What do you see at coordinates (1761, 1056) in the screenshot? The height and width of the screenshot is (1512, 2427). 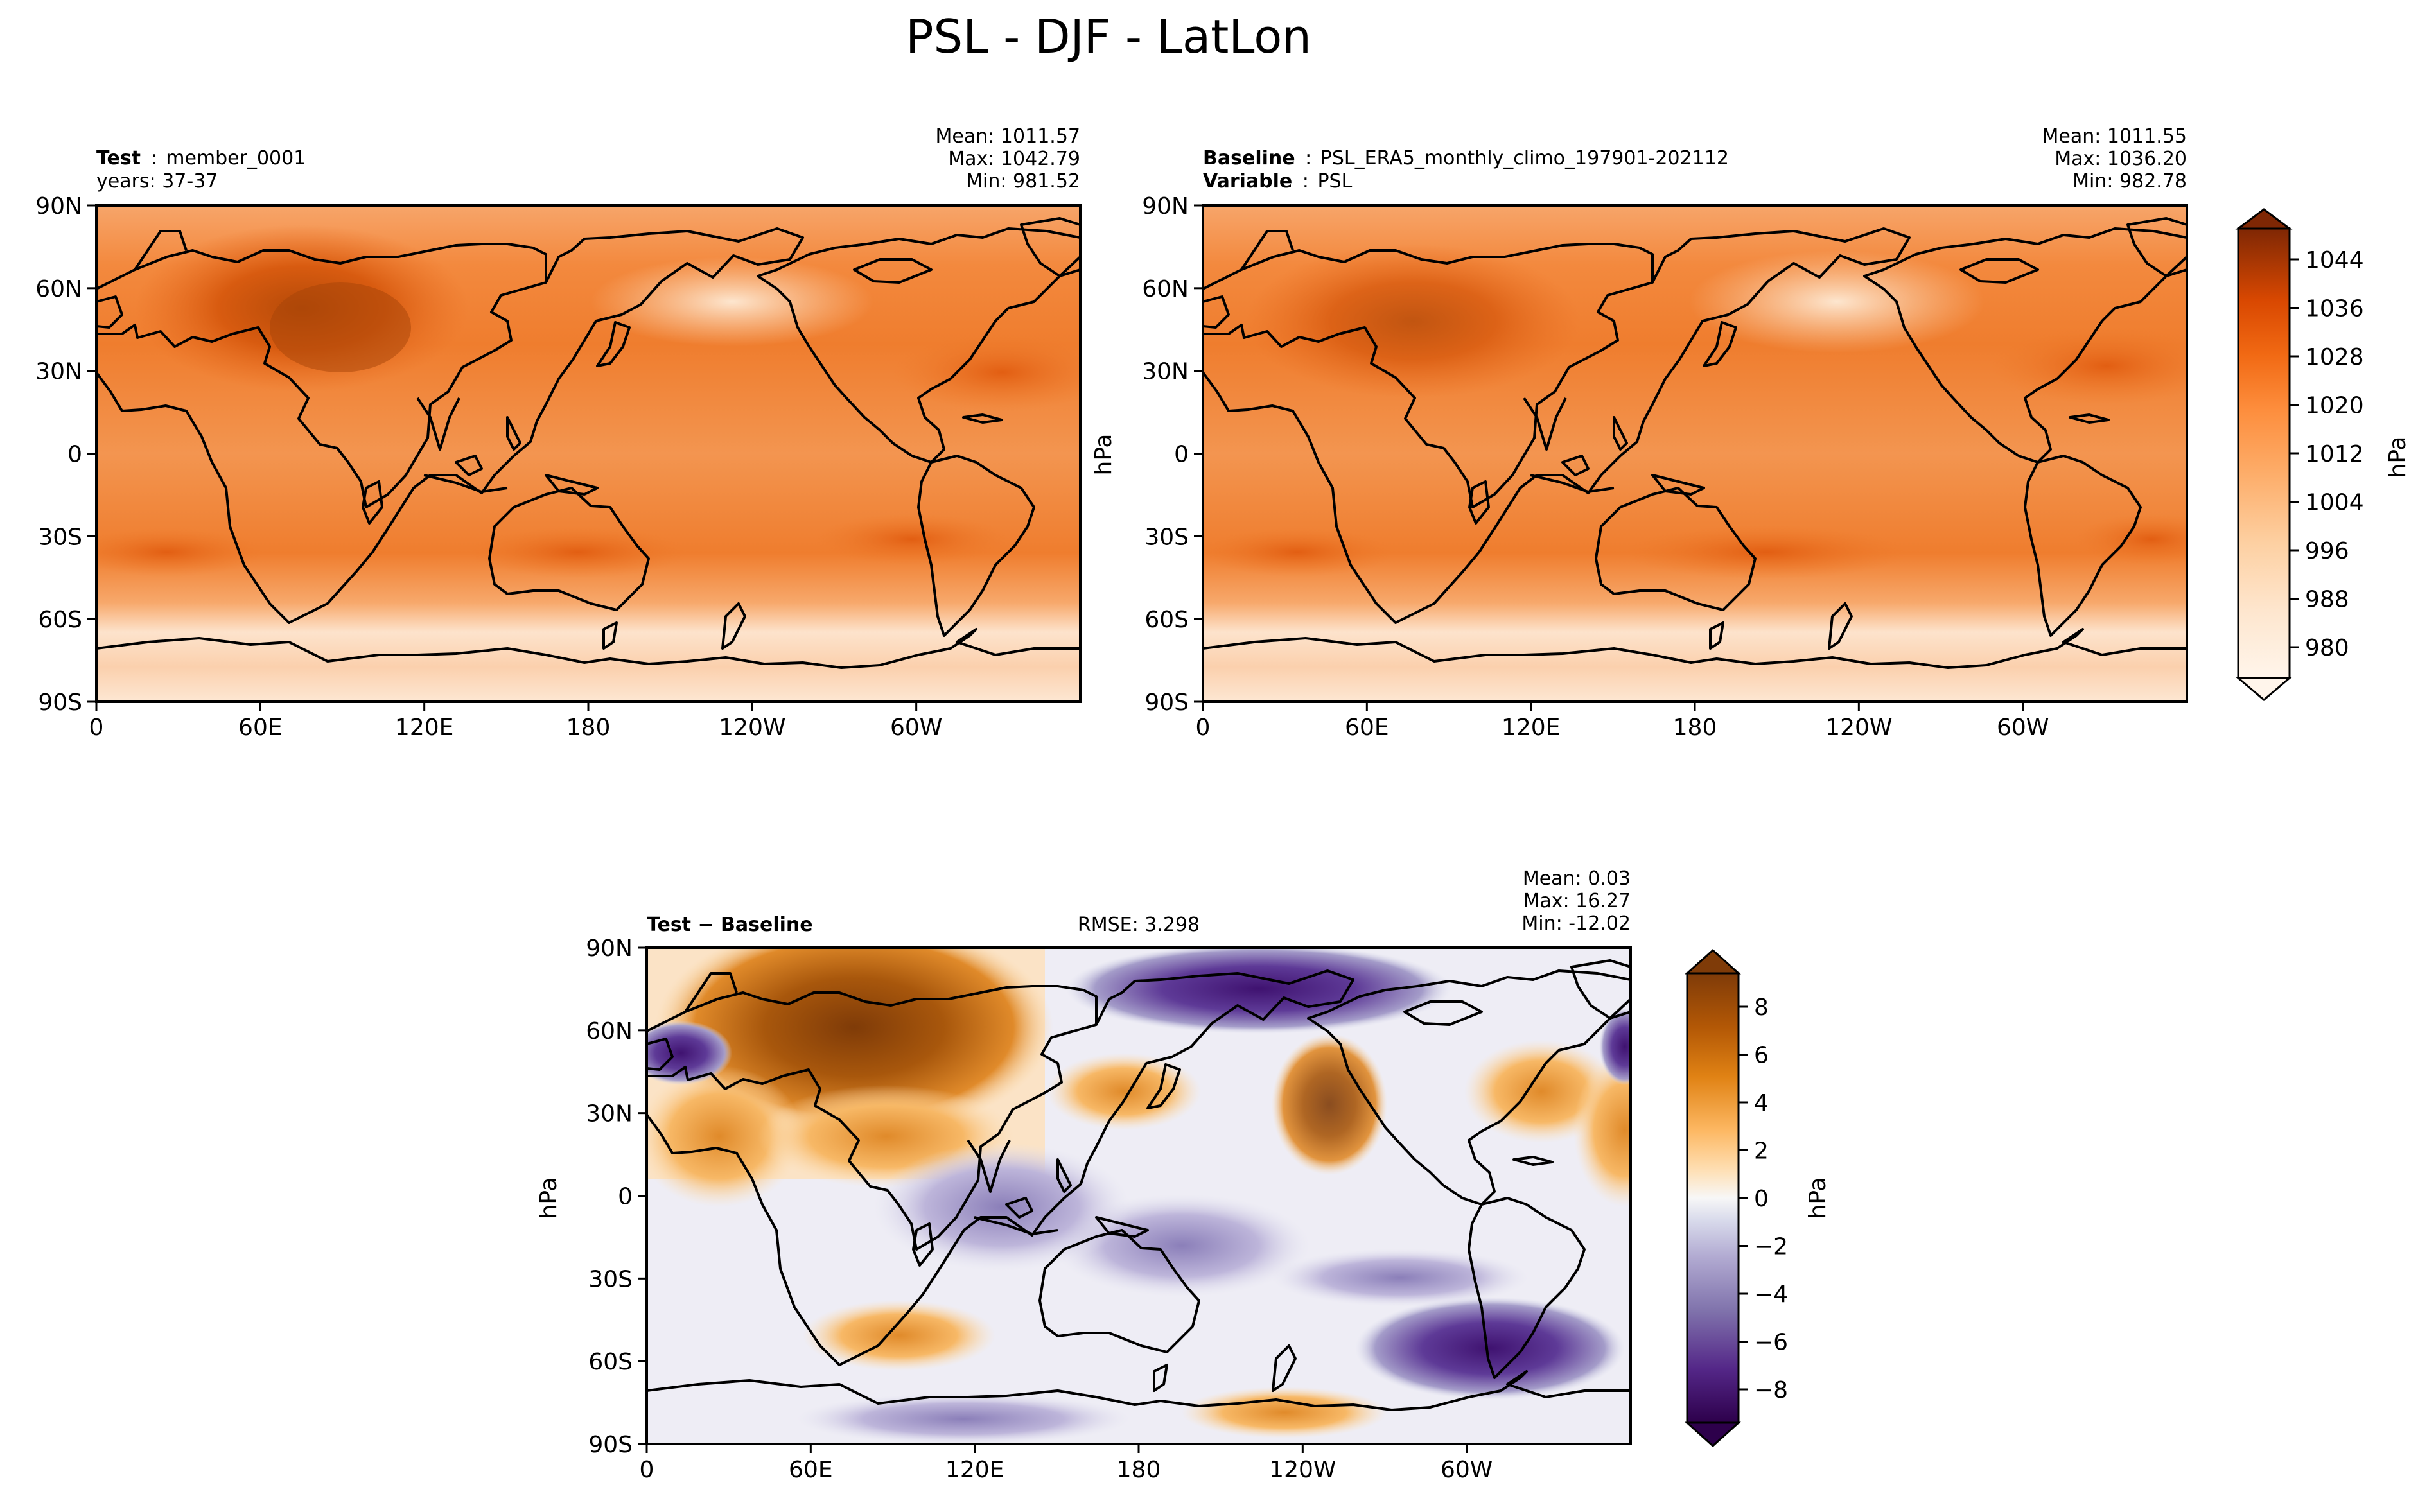 I see `colorbar-tick-label: 6` at bounding box center [1761, 1056].